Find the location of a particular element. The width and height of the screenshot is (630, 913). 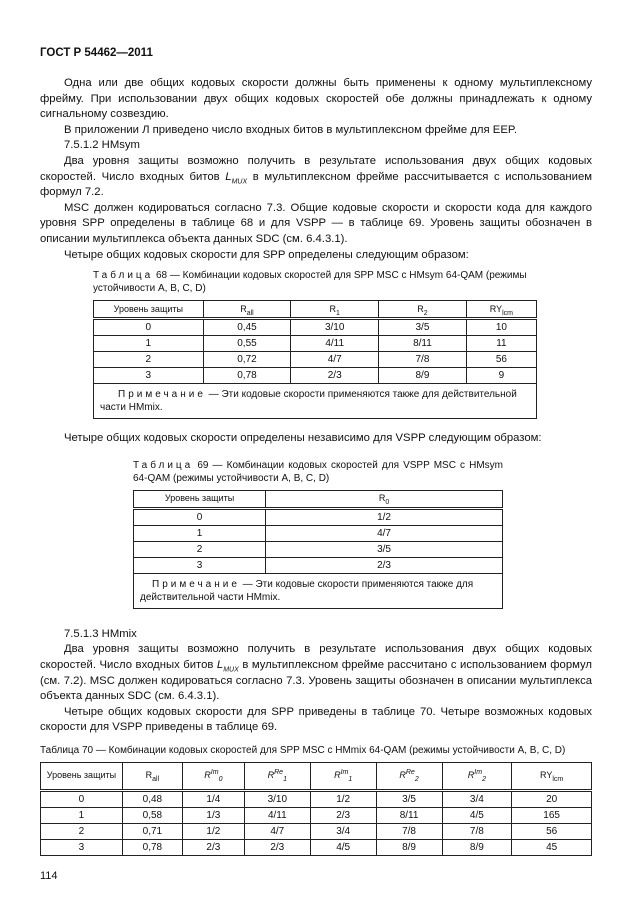

table-row: 2 0,71 1/2 4/7 3/4 7/8 7/8 56 is located at coordinates (316, 831).